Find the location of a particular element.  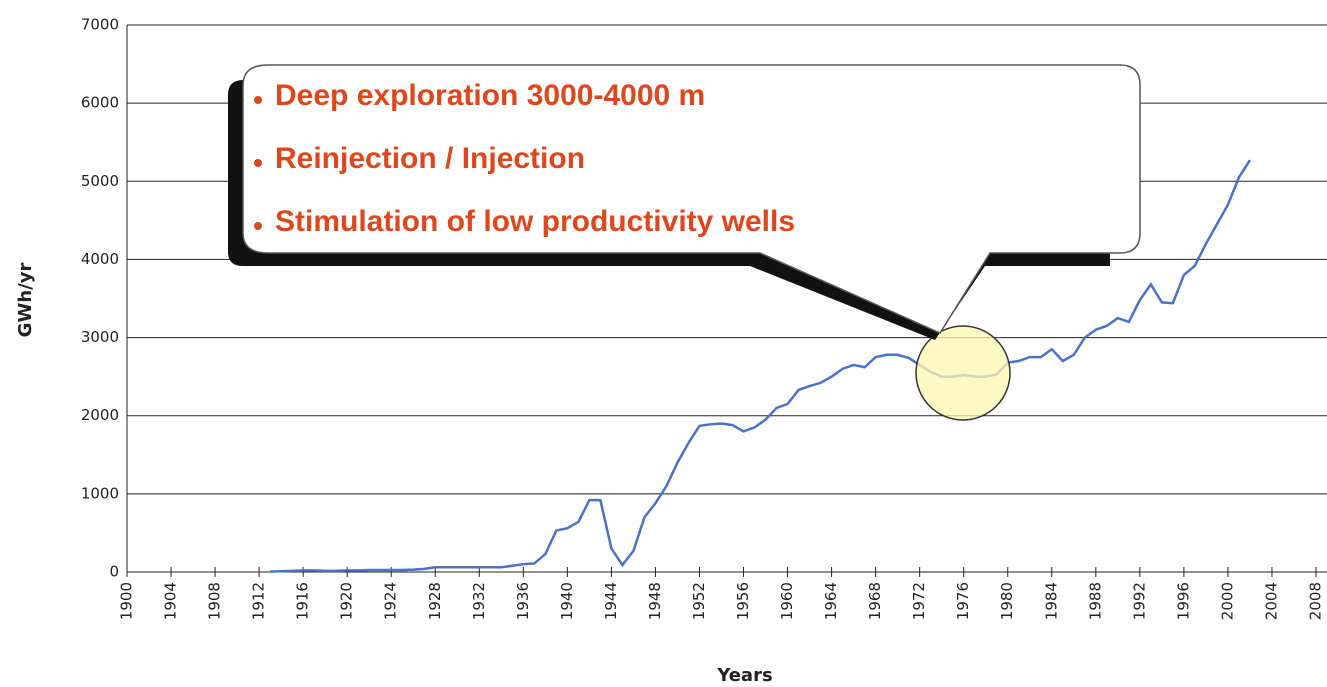

x-tick-label: 1964 is located at coordinates (831, 601).